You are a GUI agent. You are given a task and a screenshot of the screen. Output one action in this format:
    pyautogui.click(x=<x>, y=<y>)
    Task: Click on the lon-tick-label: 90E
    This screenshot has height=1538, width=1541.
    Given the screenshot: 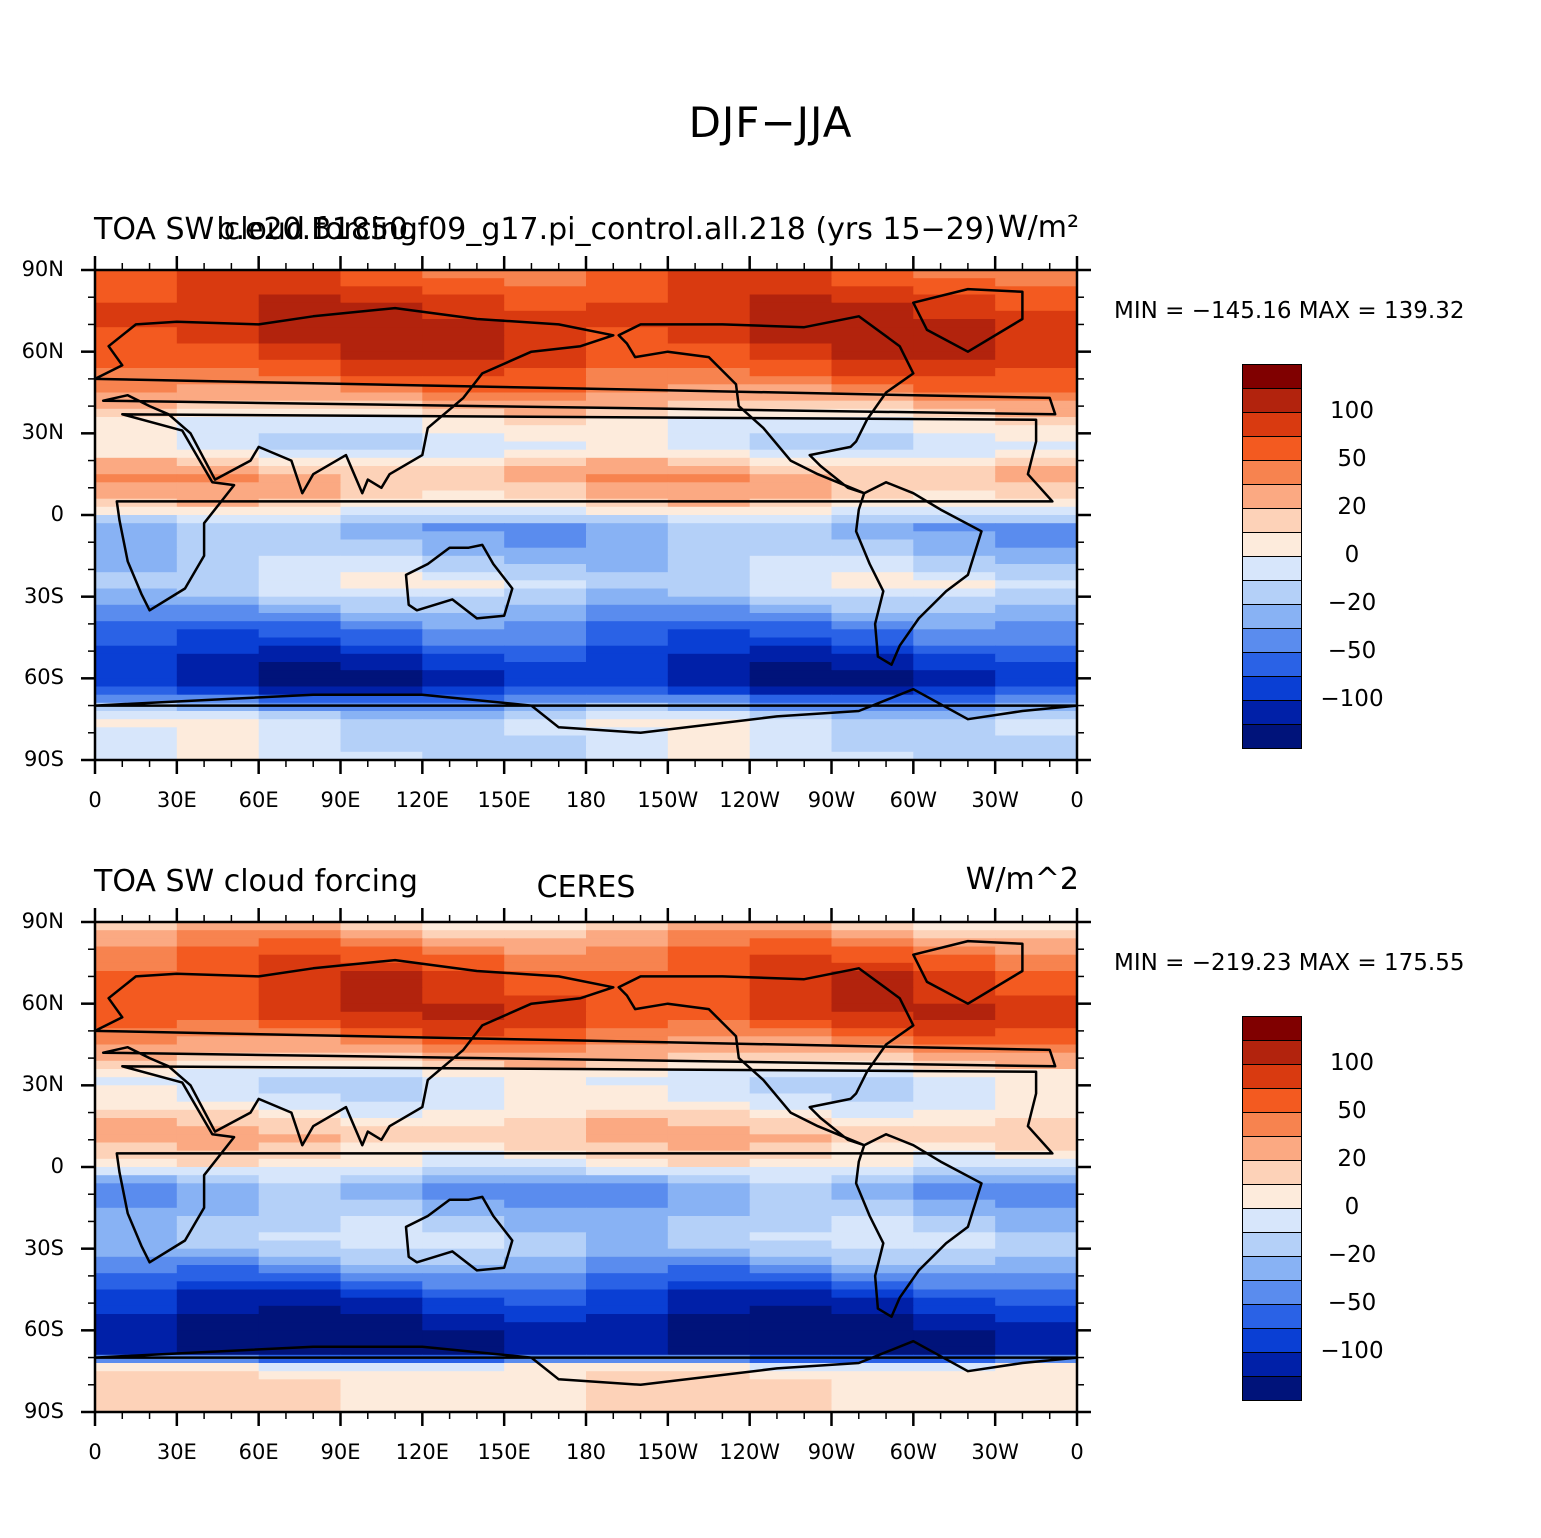 What is the action you would take?
    pyautogui.click(x=340, y=1452)
    